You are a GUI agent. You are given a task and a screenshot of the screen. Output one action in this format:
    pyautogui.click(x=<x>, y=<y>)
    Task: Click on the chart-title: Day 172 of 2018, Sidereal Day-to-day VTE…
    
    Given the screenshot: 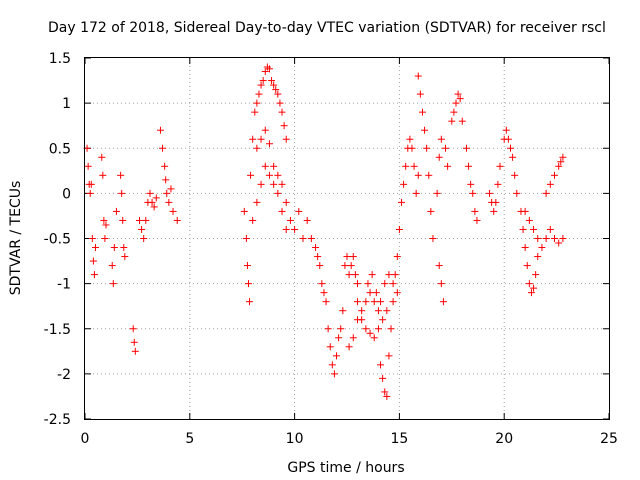 What is the action you would take?
    pyautogui.click(x=327, y=28)
    